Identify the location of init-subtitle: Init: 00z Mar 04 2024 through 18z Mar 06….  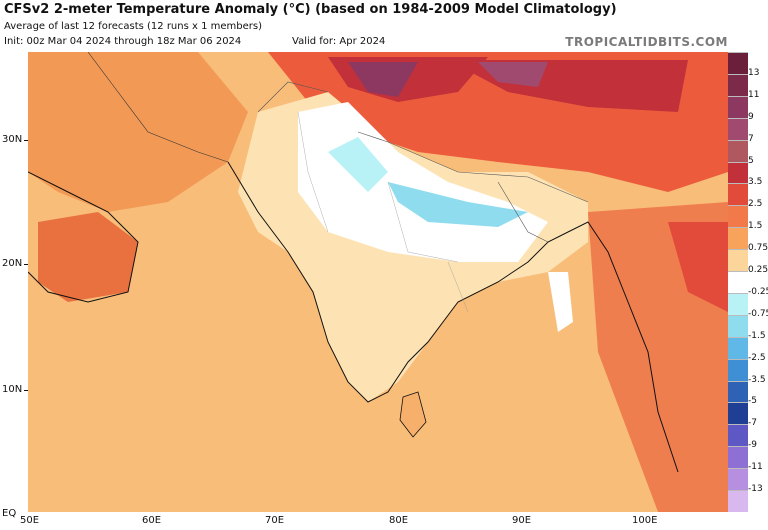
(123, 41).